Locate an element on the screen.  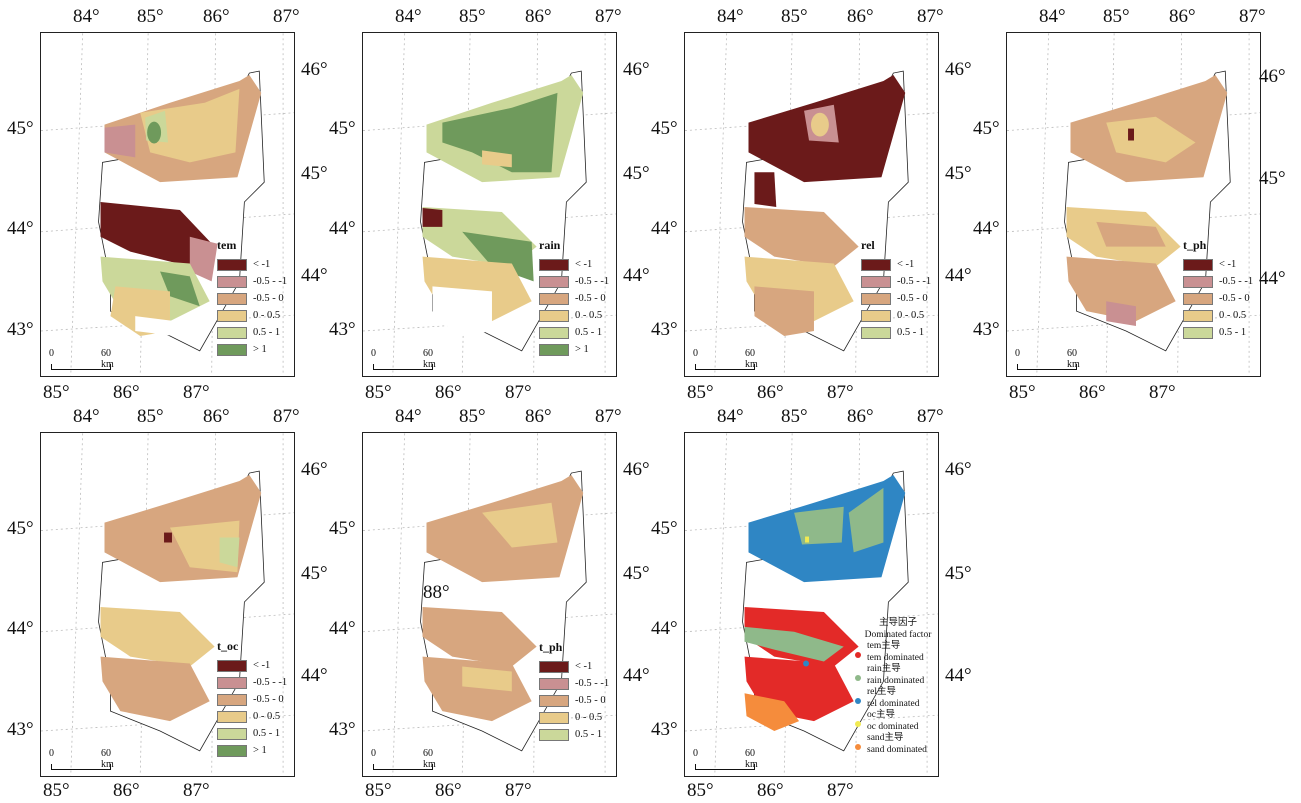
lat-label: 46° is located at coordinates (636, 69).